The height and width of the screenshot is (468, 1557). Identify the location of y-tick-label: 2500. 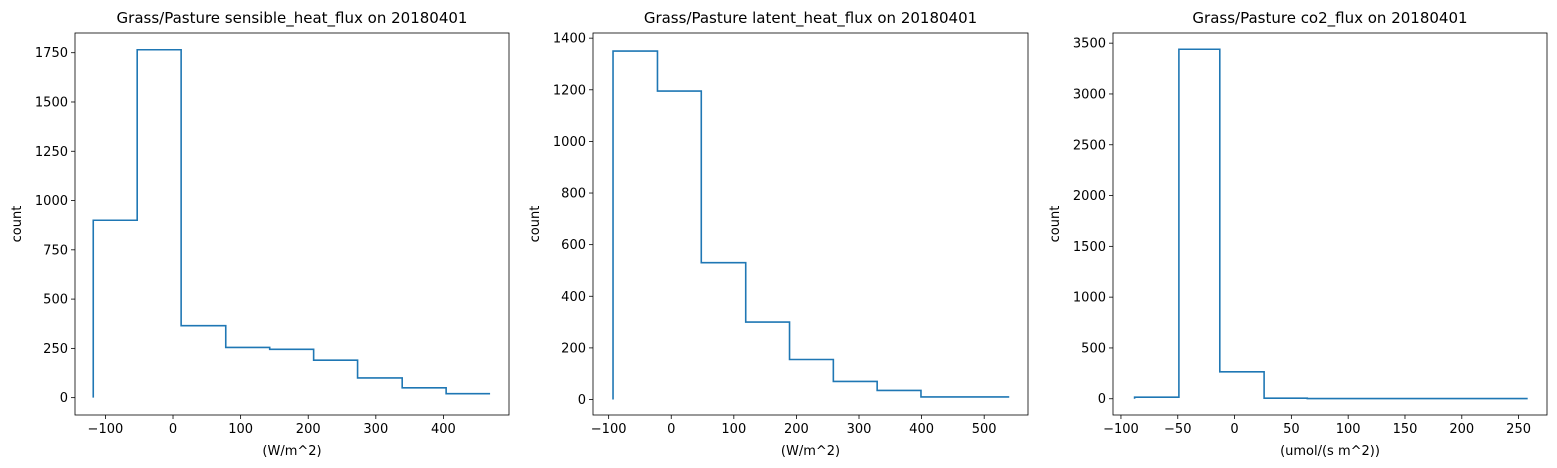
(1089, 145).